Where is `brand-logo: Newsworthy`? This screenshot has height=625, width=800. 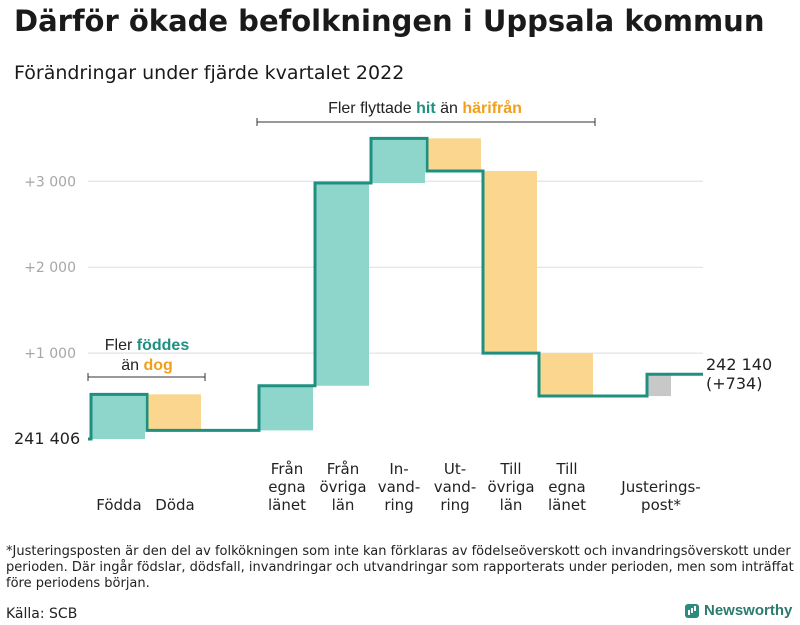 brand-logo: Newsworthy is located at coordinates (738, 610).